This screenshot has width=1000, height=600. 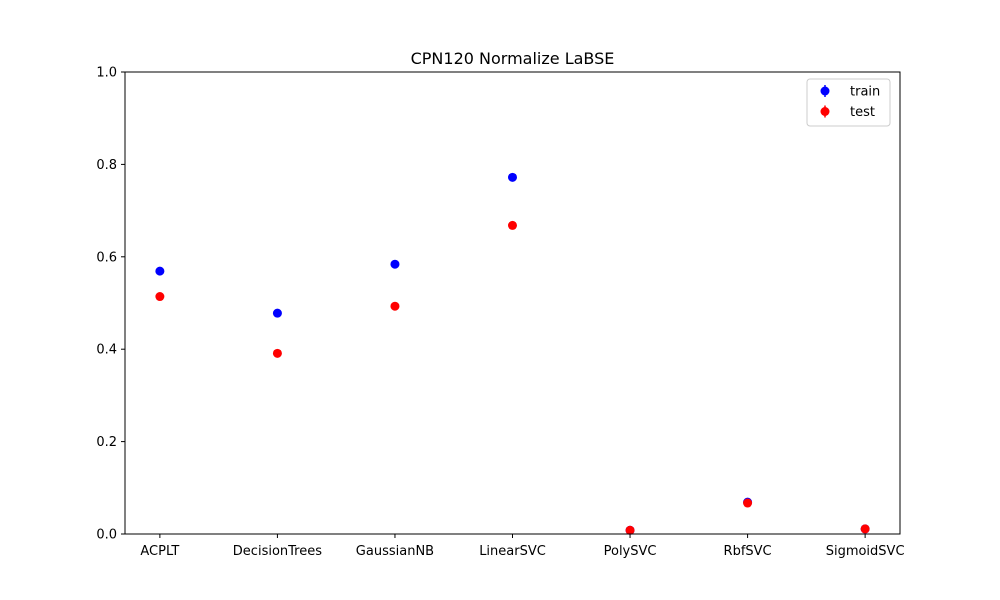 I want to click on legend-label: test, so click(x=862, y=112).